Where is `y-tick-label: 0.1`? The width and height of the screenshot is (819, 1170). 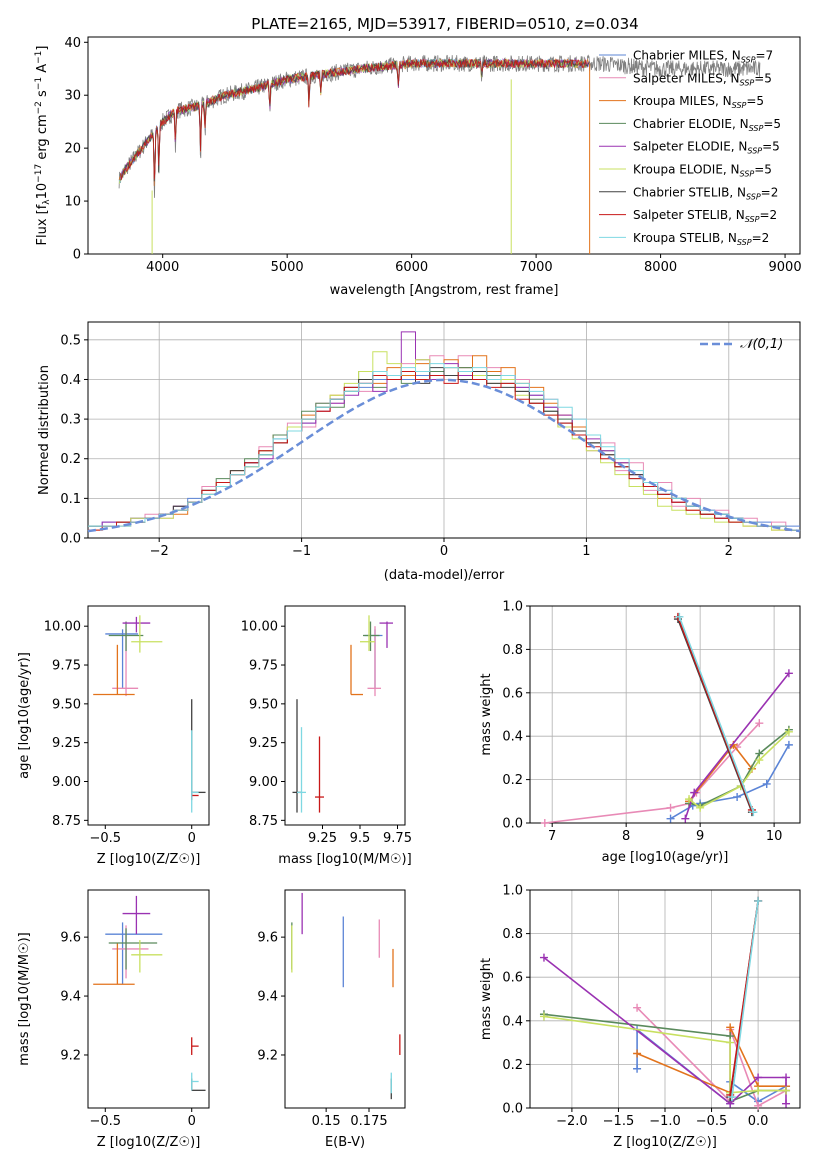 y-tick-label: 0.1 is located at coordinates (70, 499).